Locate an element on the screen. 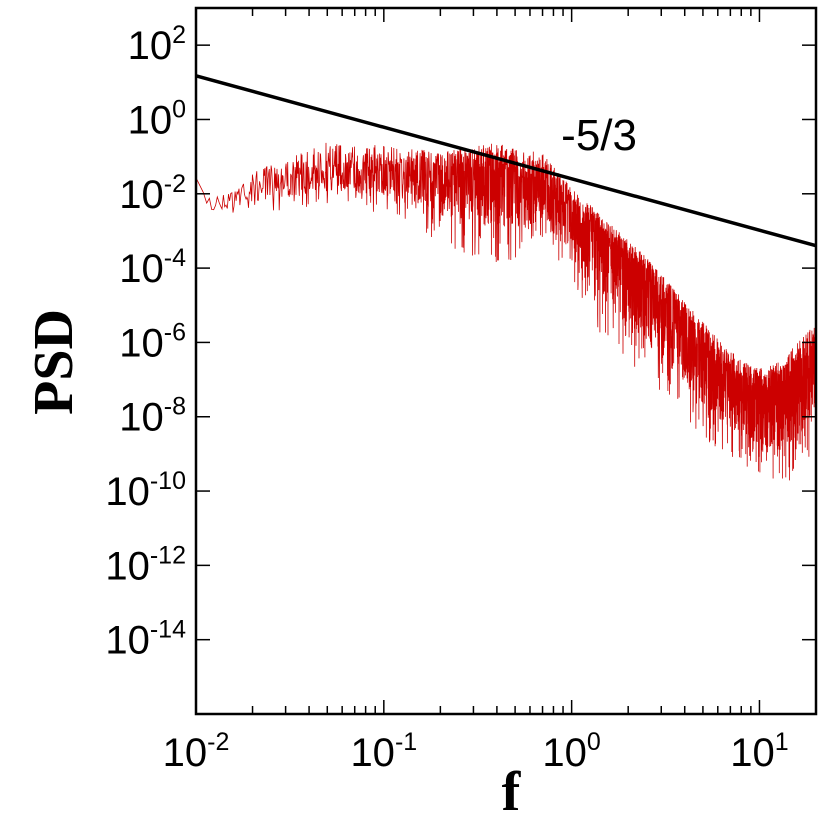 The image size is (830, 830). tick-exponent: -10 is located at coordinates (168, 481).